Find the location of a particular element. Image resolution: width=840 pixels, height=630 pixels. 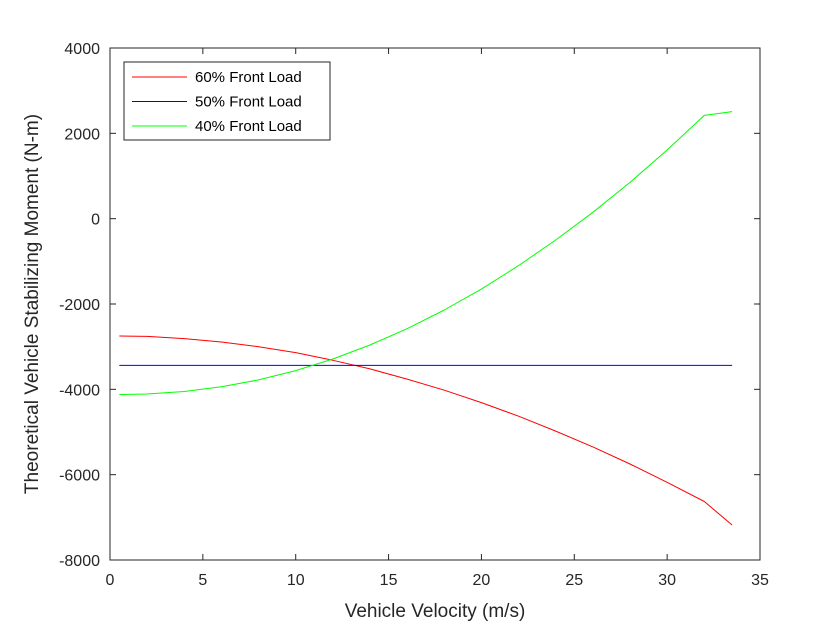

y-tick-label: 0 is located at coordinates (95, 220).